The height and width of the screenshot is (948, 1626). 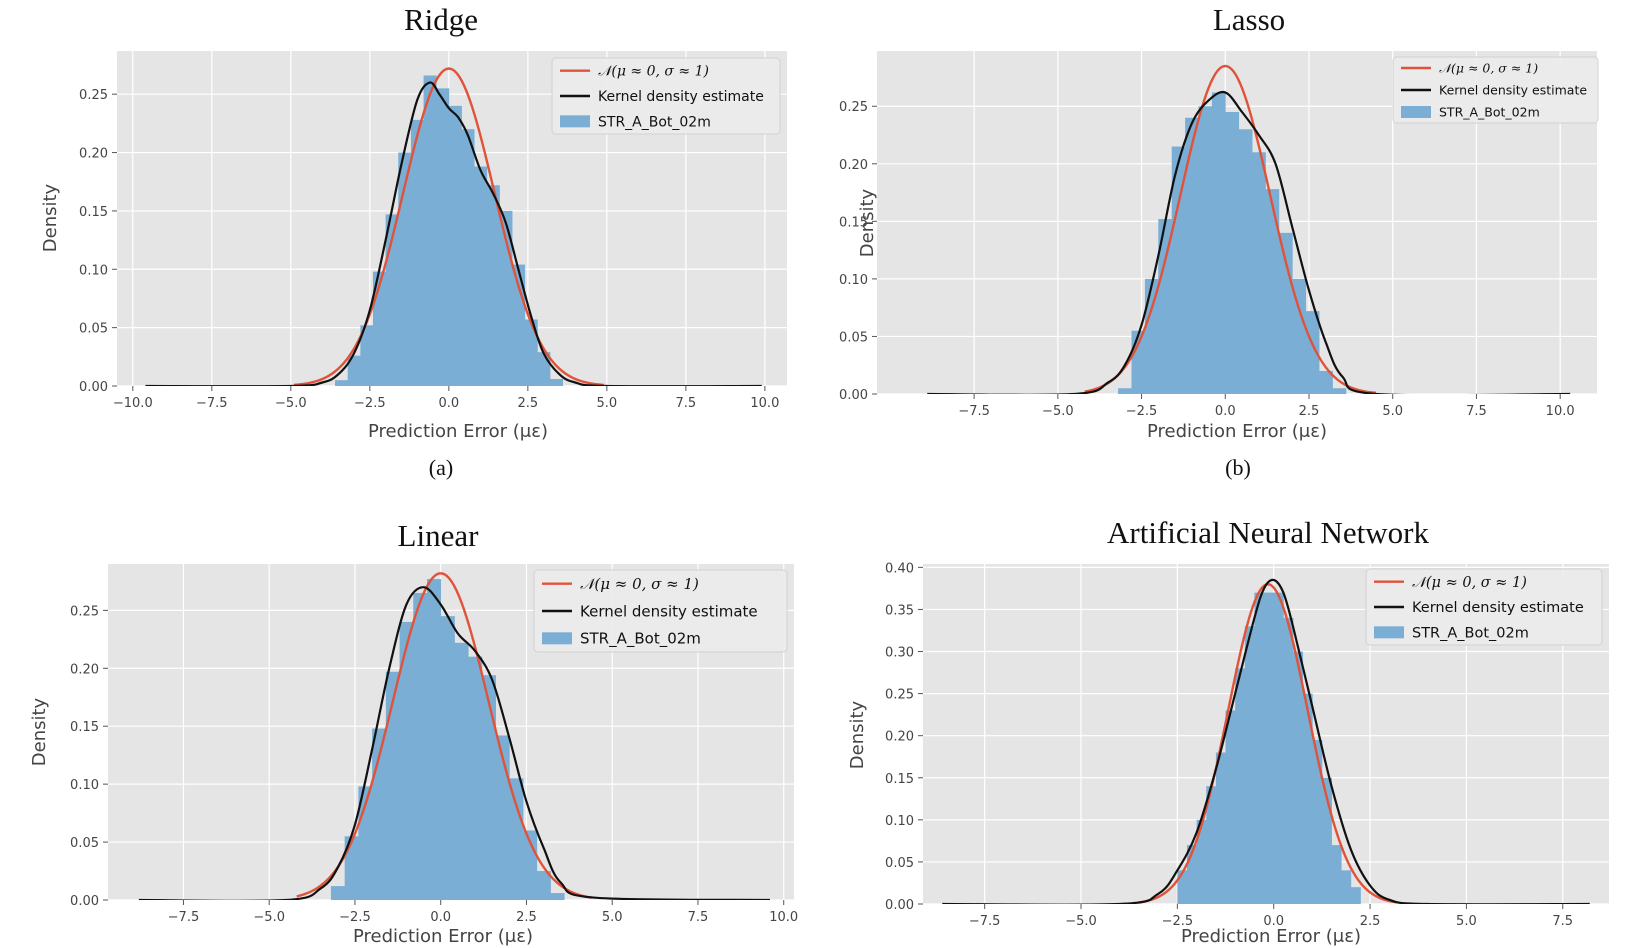 I want to click on chart-title: Ridge, so click(x=441, y=19).